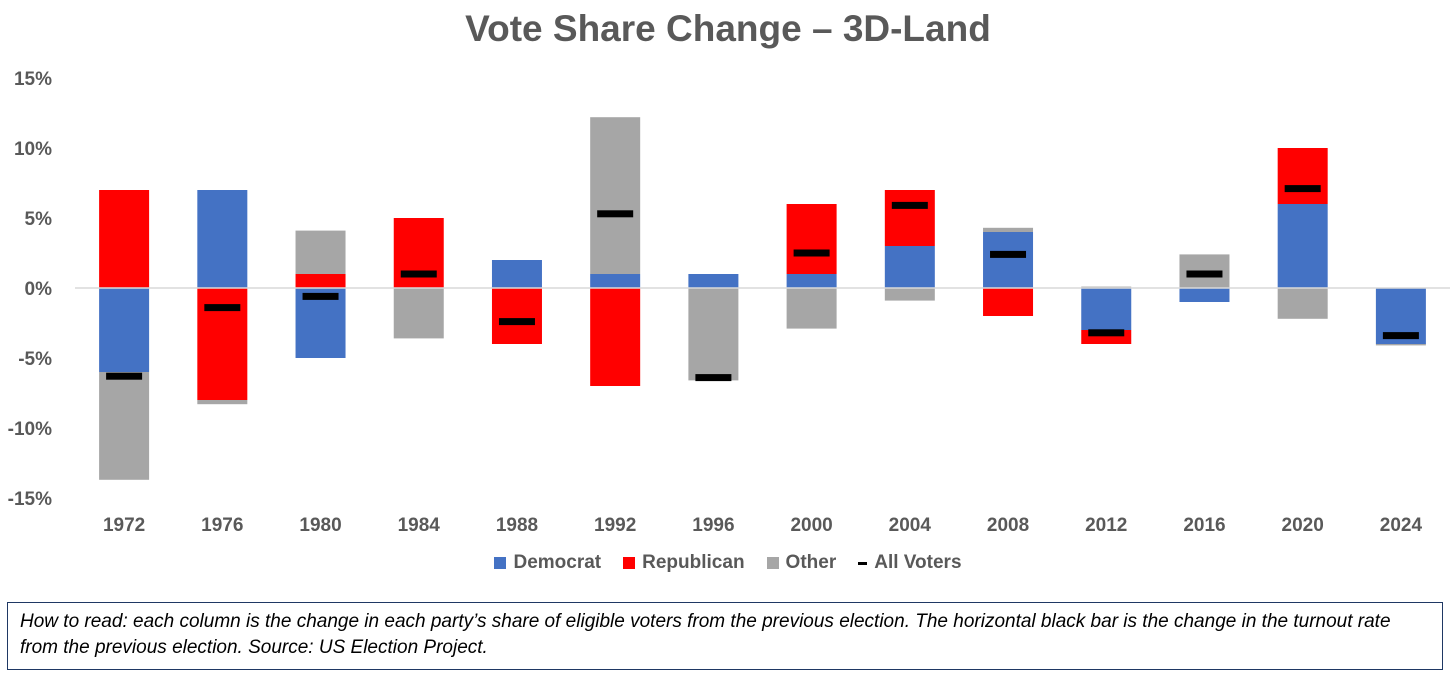 This screenshot has height=684, width=1456. Describe the element at coordinates (1106, 309) in the screenshot. I see `bar-democrat-2012` at that location.